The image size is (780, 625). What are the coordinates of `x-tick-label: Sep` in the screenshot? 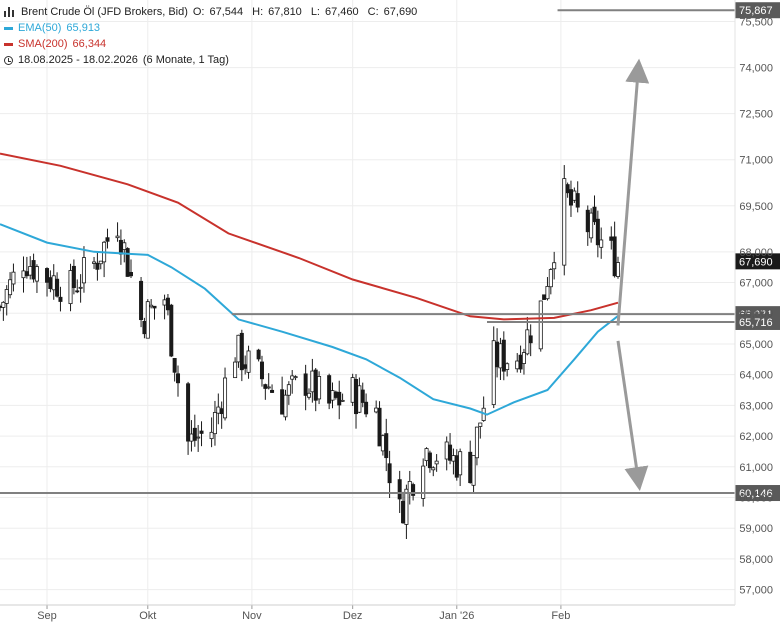 It's located at (47, 616).